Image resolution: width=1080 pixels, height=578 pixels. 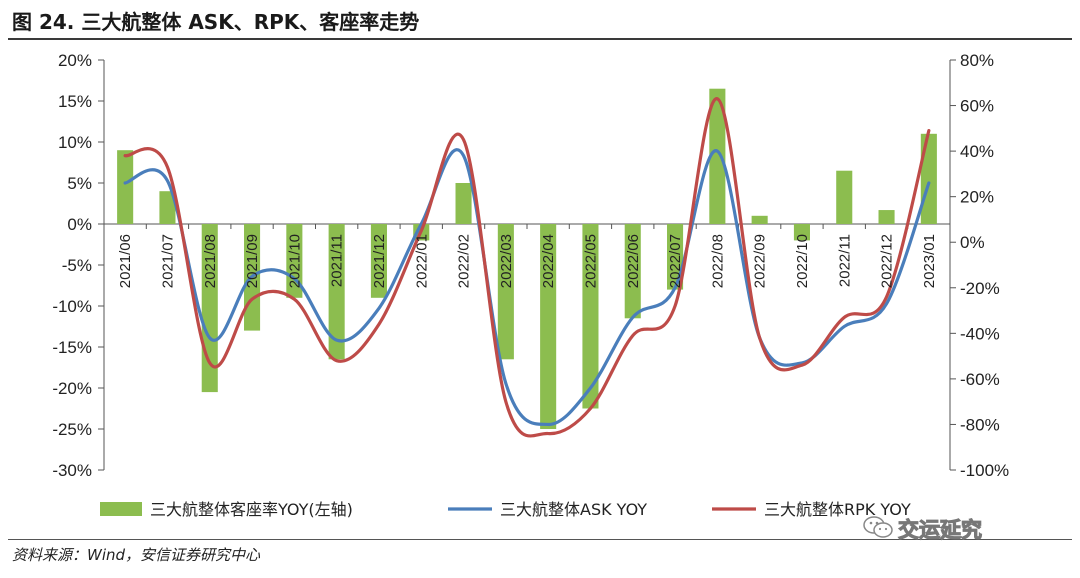 I want to click on category-label: 2022/01, so click(x=421, y=261).